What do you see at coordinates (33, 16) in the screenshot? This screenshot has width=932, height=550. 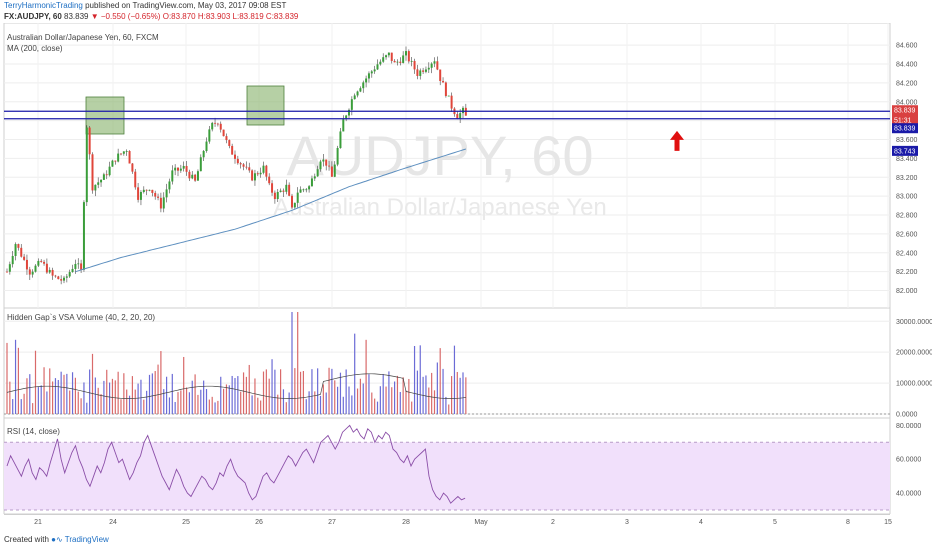 I see `symbol-ticker: FX:AUDJPY, 60` at bounding box center [33, 16].